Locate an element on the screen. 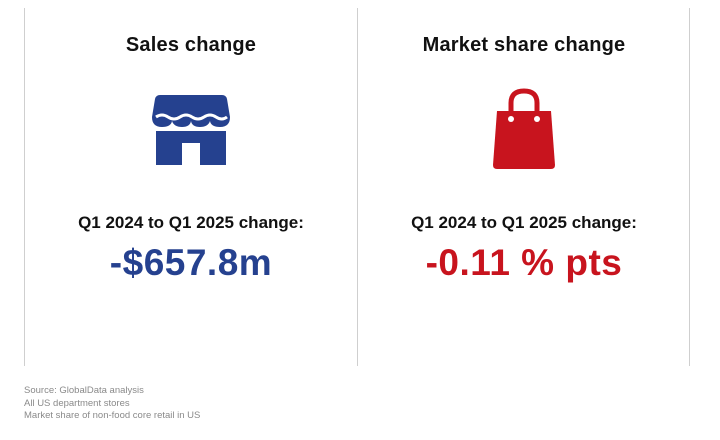 The height and width of the screenshot is (440, 720). divider-middle is located at coordinates (357, 187).